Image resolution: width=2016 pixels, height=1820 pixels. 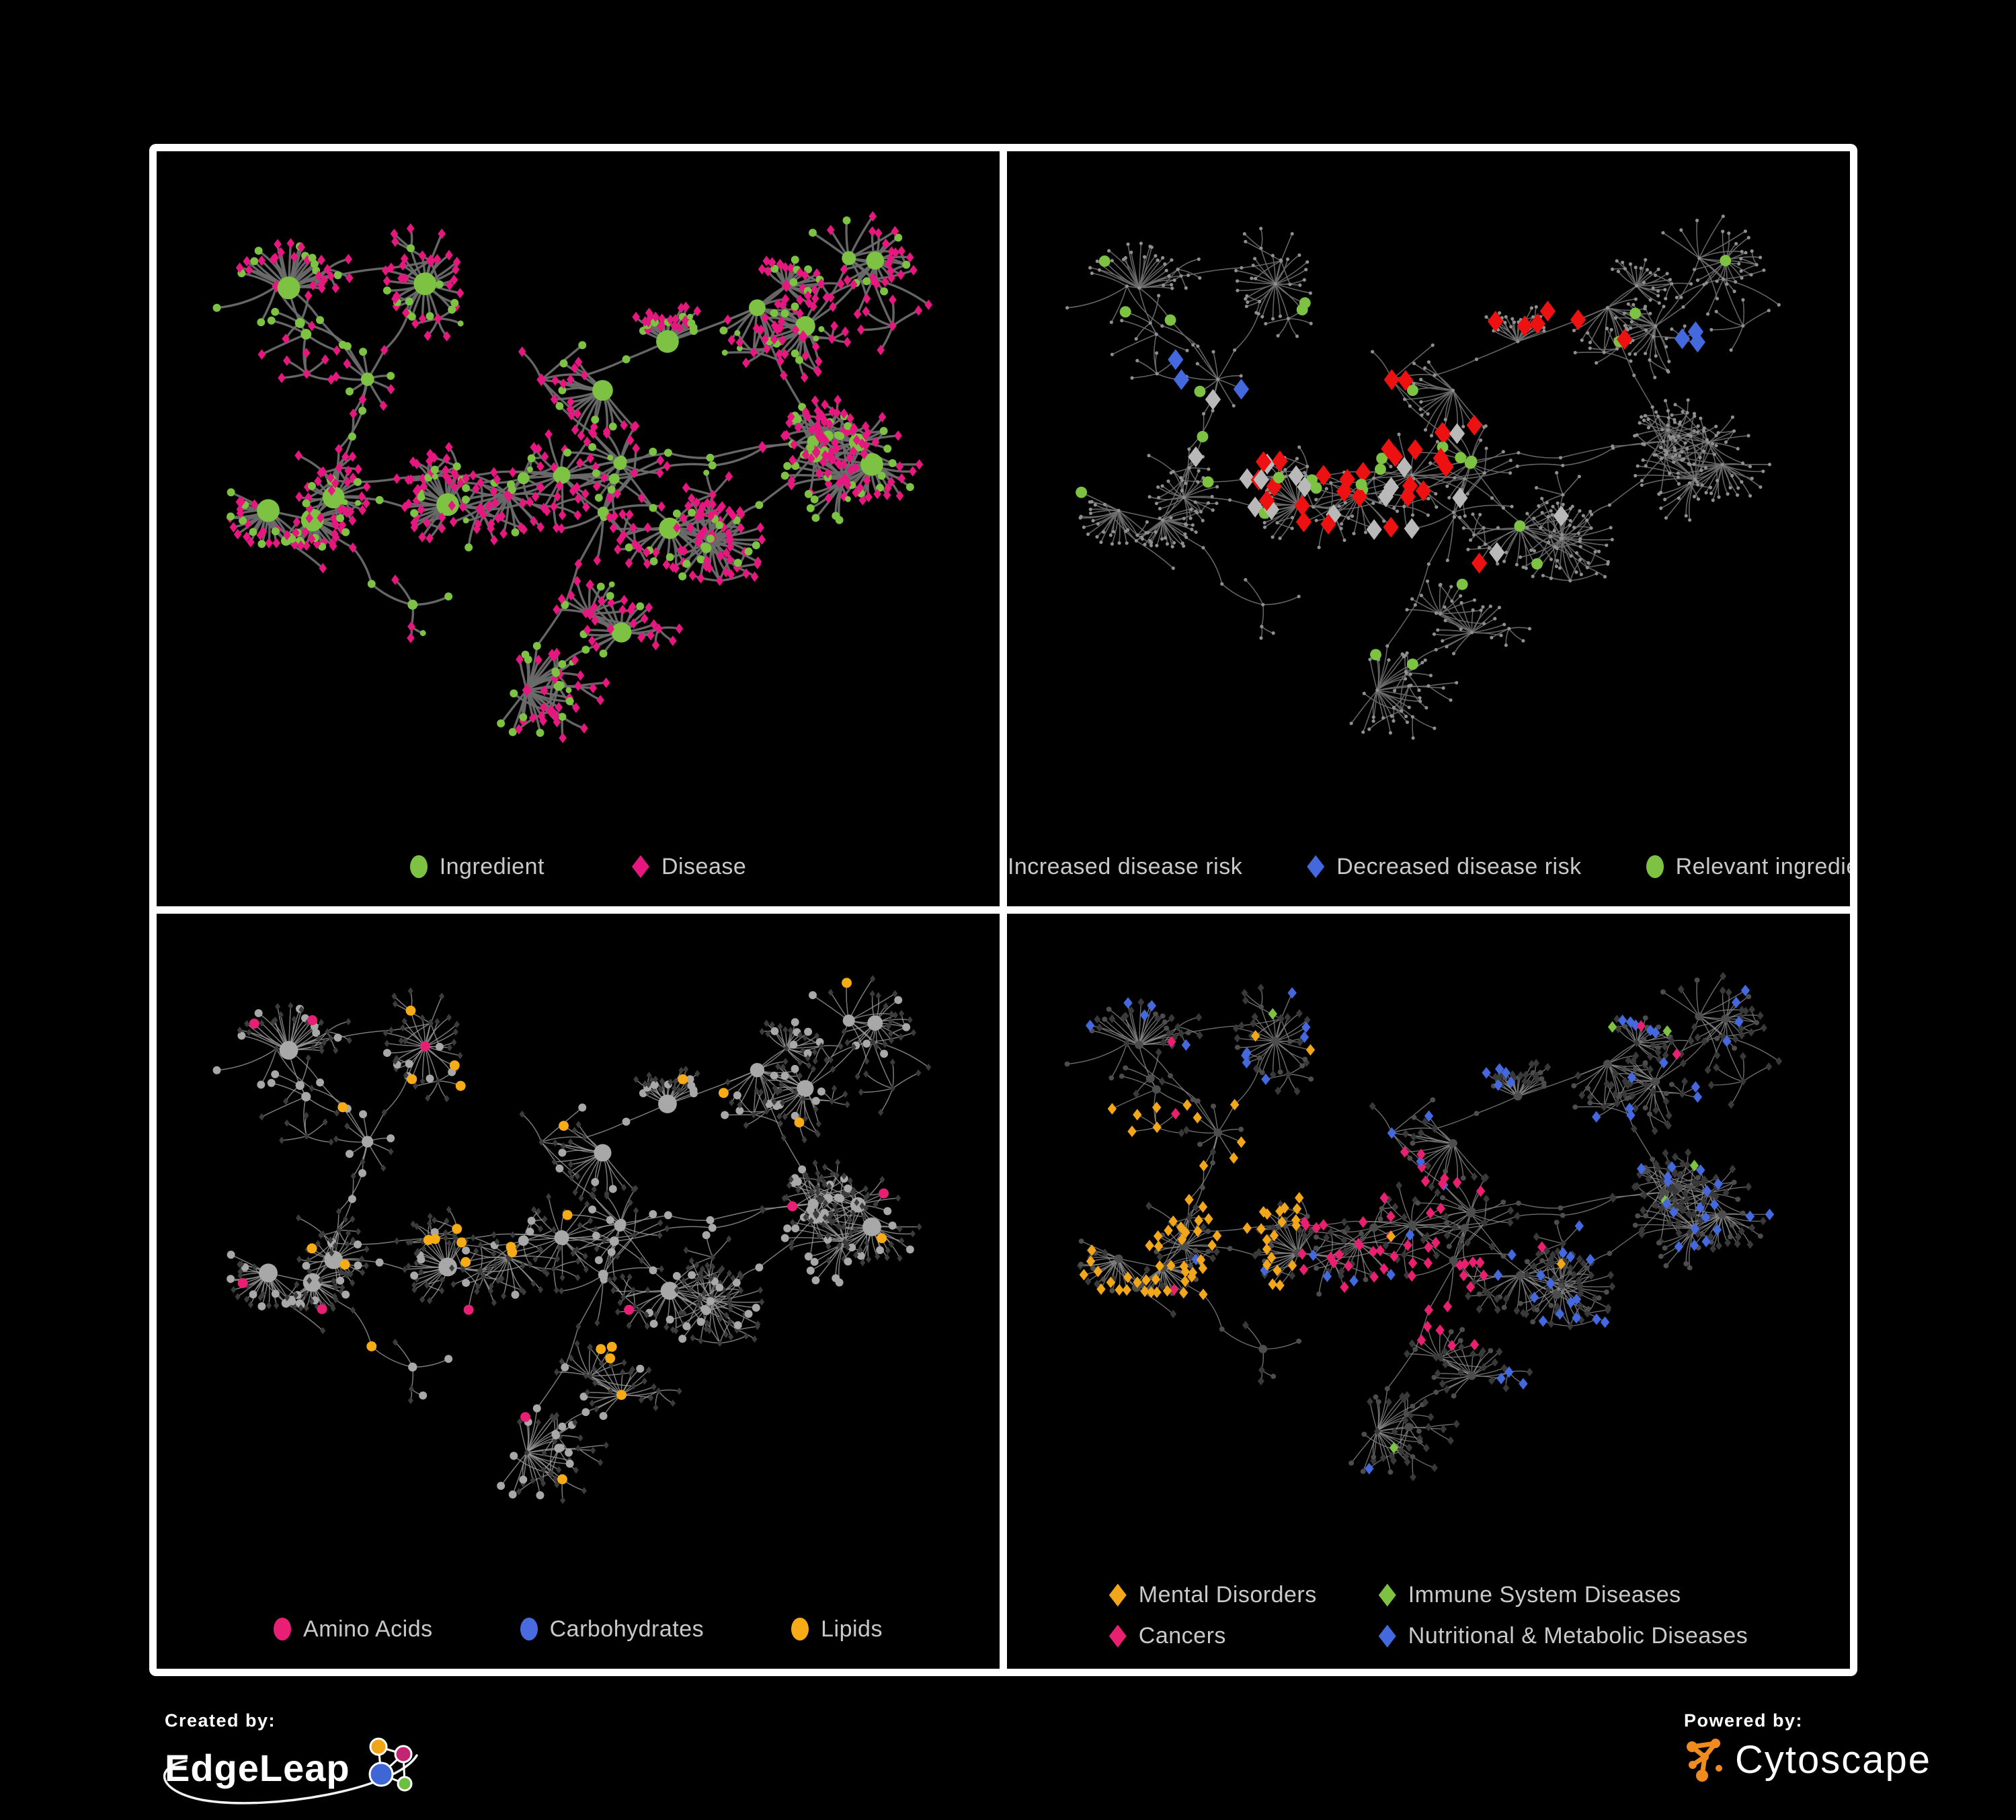 What do you see at coordinates (390, 1764) in the screenshot?
I see `edgeleap-logo-icon` at bounding box center [390, 1764].